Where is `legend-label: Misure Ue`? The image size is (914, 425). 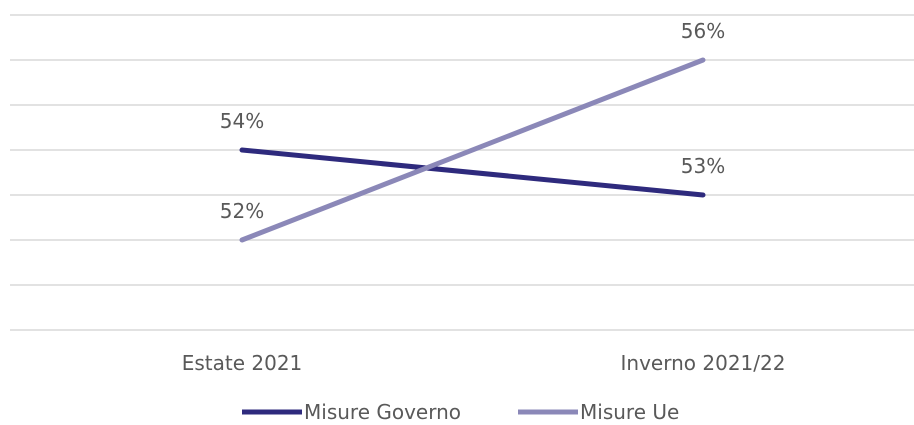
legend-label: Misure Ue is located at coordinates (629, 412).